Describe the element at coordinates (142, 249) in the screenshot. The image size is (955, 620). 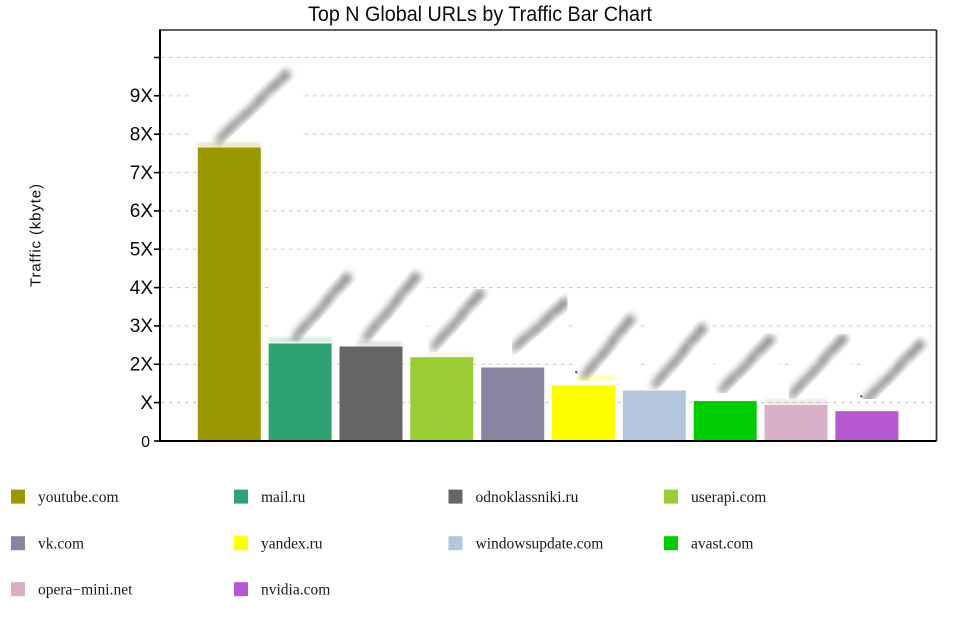
I see `svg-text: 5X` at that location.